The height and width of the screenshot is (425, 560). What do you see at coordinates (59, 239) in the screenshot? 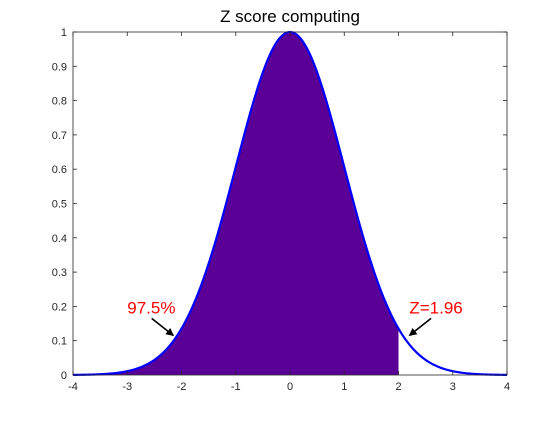
I see `y-tick-label: 0.4` at bounding box center [59, 239].